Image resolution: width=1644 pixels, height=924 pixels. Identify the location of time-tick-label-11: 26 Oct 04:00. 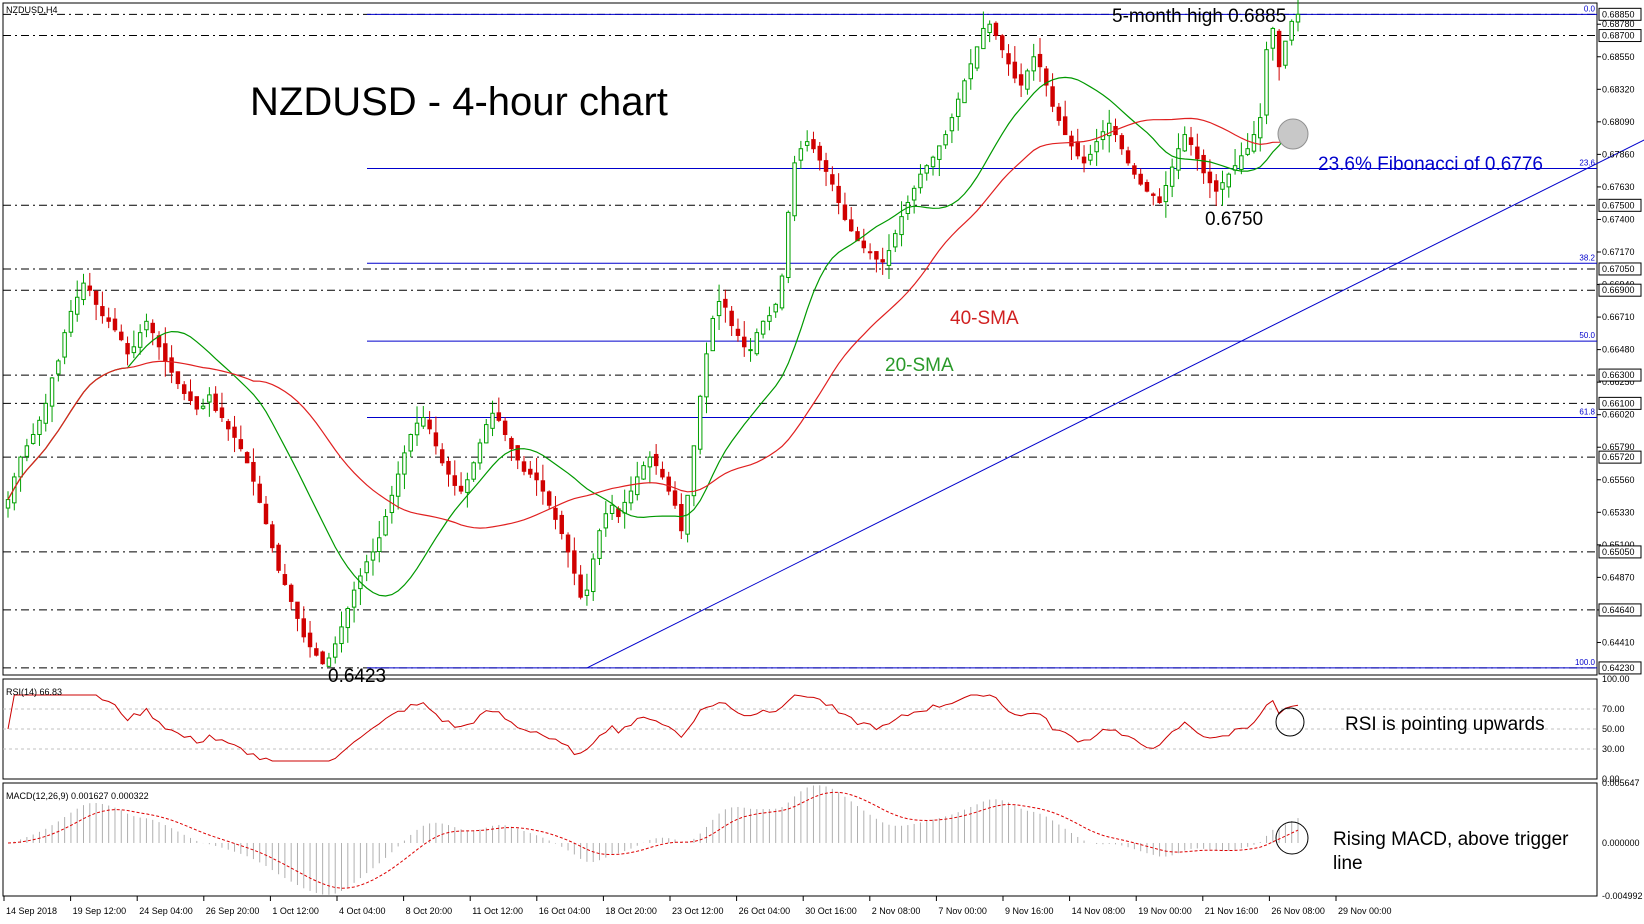
(765, 911).